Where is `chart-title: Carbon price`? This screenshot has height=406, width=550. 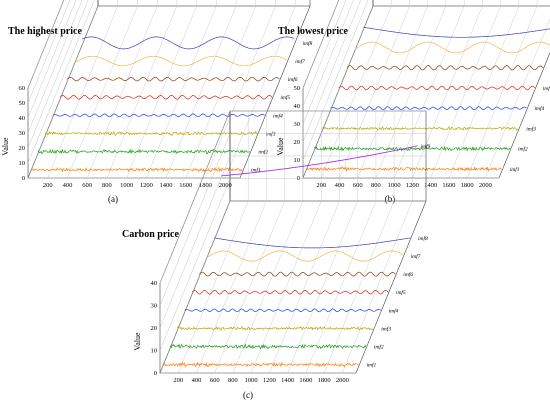
chart-title: Carbon price is located at coordinates (151, 234).